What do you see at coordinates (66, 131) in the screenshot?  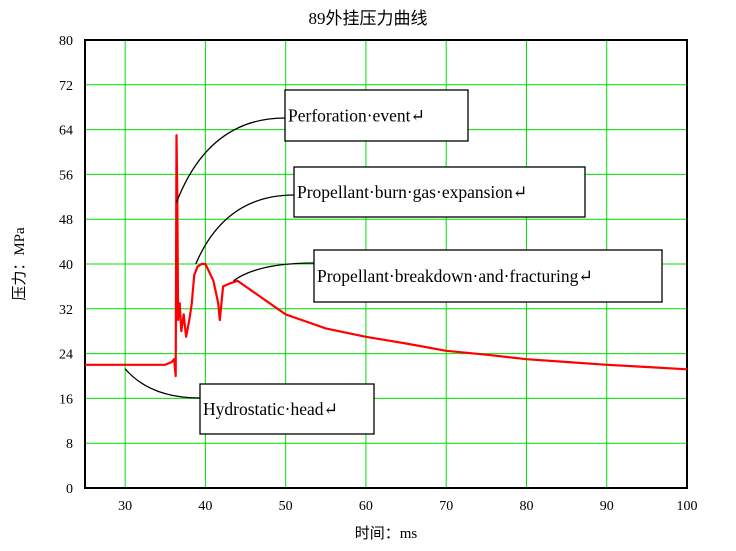 I see `y-tick-label: 64` at bounding box center [66, 131].